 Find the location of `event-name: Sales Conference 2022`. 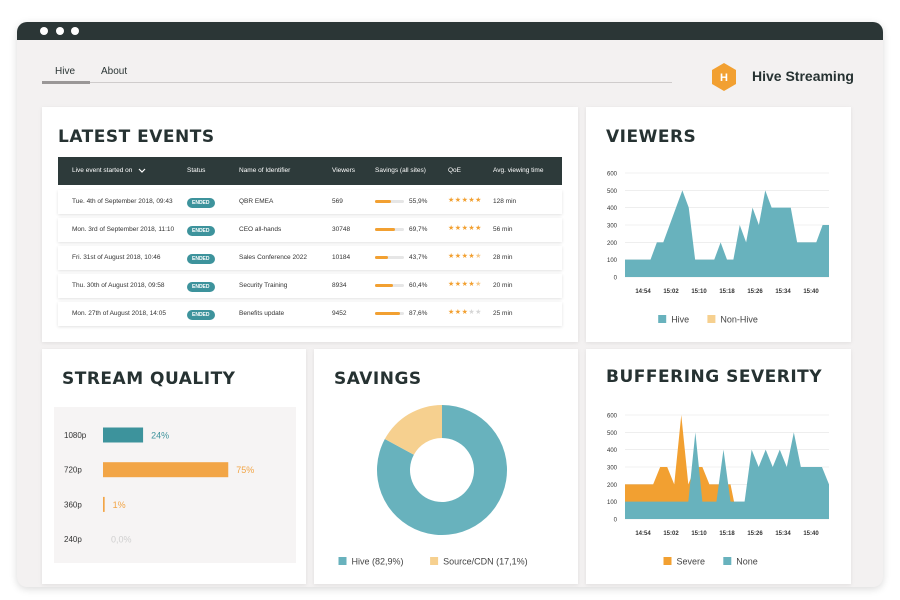

event-name: Sales Conference 2022 is located at coordinates (273, 257).